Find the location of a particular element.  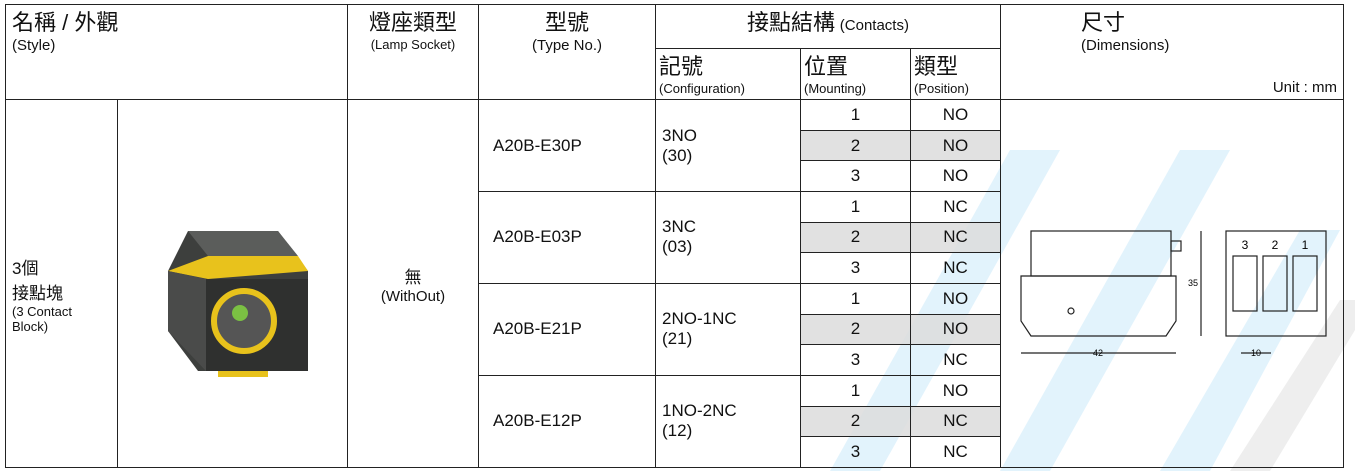

config-text: 2NO-1NC is located at coordinates (699, 319).